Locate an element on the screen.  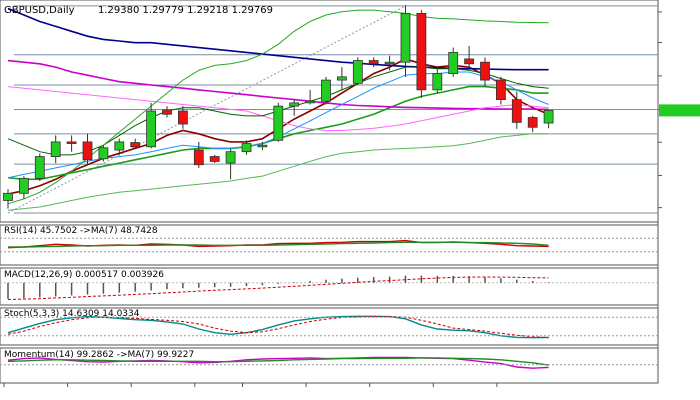
momentum-line is located at coordinates (278, 362).